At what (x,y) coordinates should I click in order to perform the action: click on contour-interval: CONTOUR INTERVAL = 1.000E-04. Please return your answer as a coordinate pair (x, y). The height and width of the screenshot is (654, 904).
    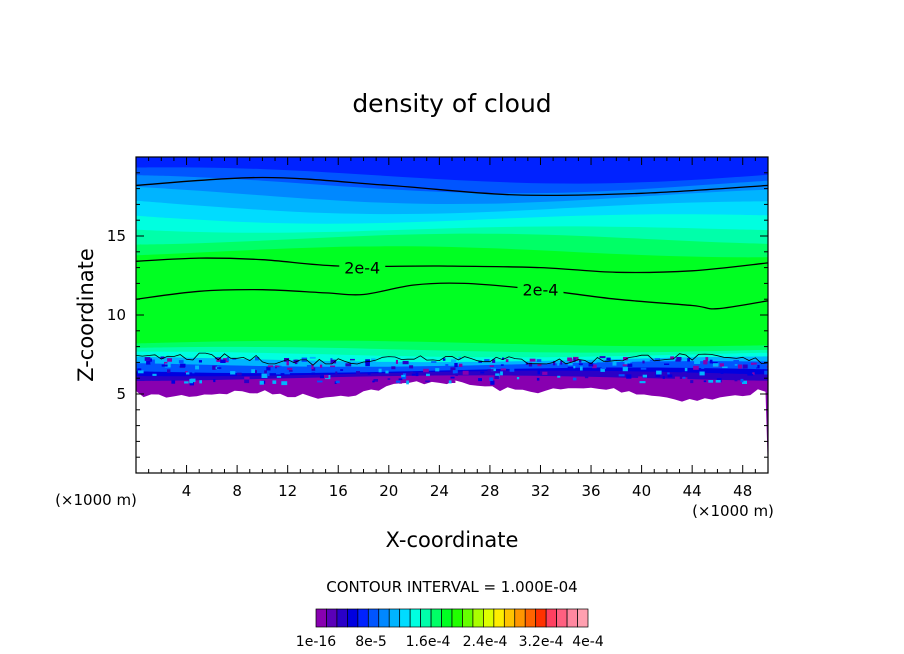
    Looking at the image, I should click on (451, 587).